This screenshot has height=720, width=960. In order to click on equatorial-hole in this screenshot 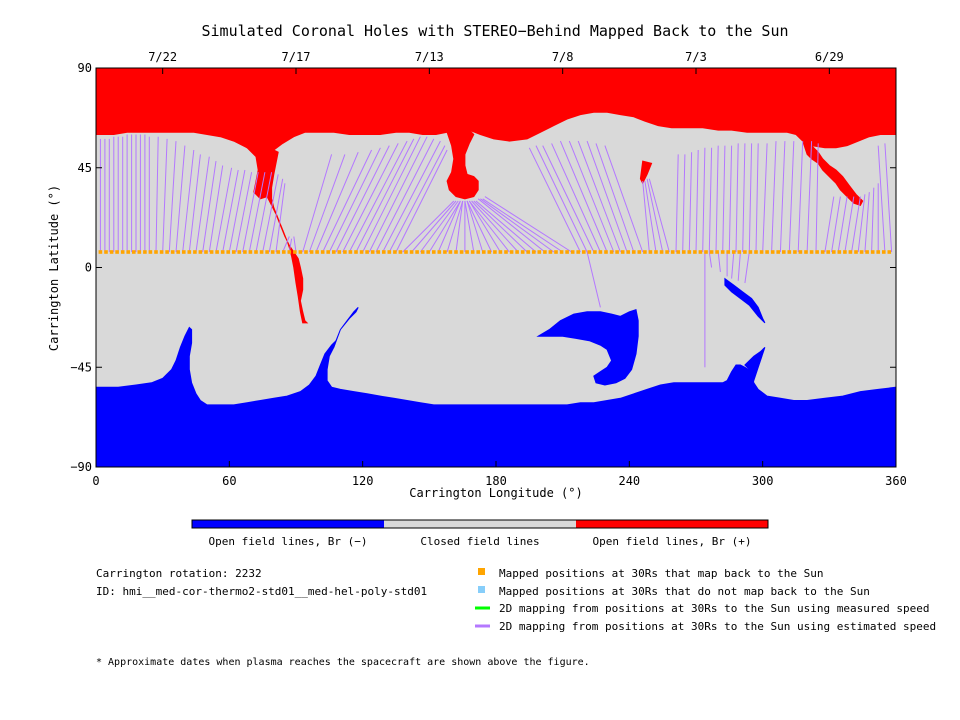, I will do `click(587, 347)`.